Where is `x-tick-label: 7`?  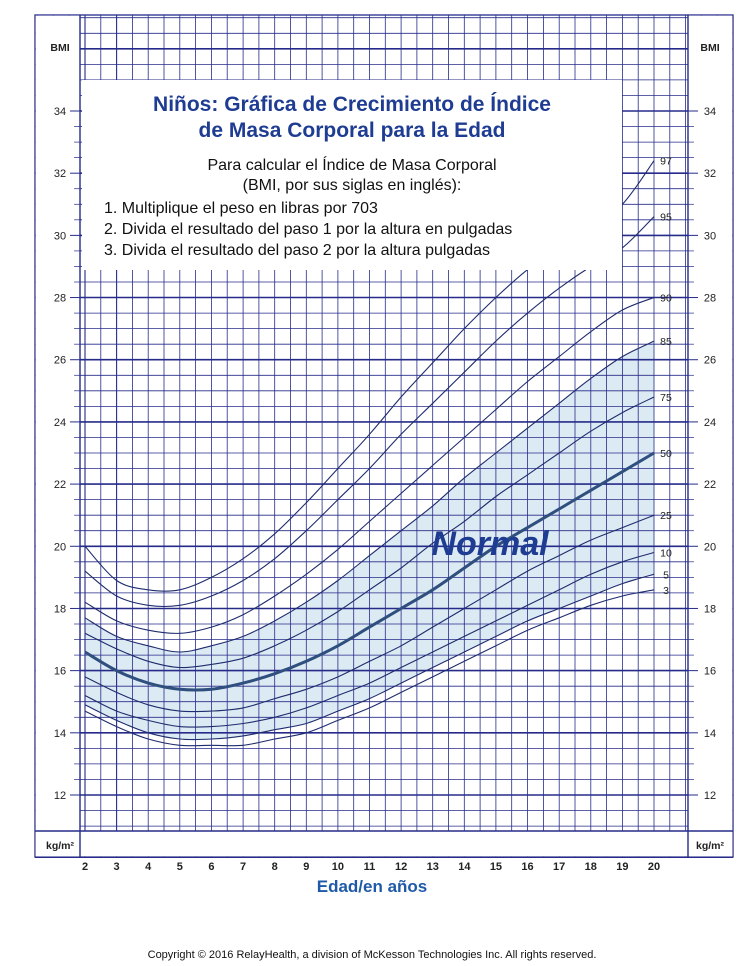
x-tick-label: 7 is located at coordinates (243, 867).